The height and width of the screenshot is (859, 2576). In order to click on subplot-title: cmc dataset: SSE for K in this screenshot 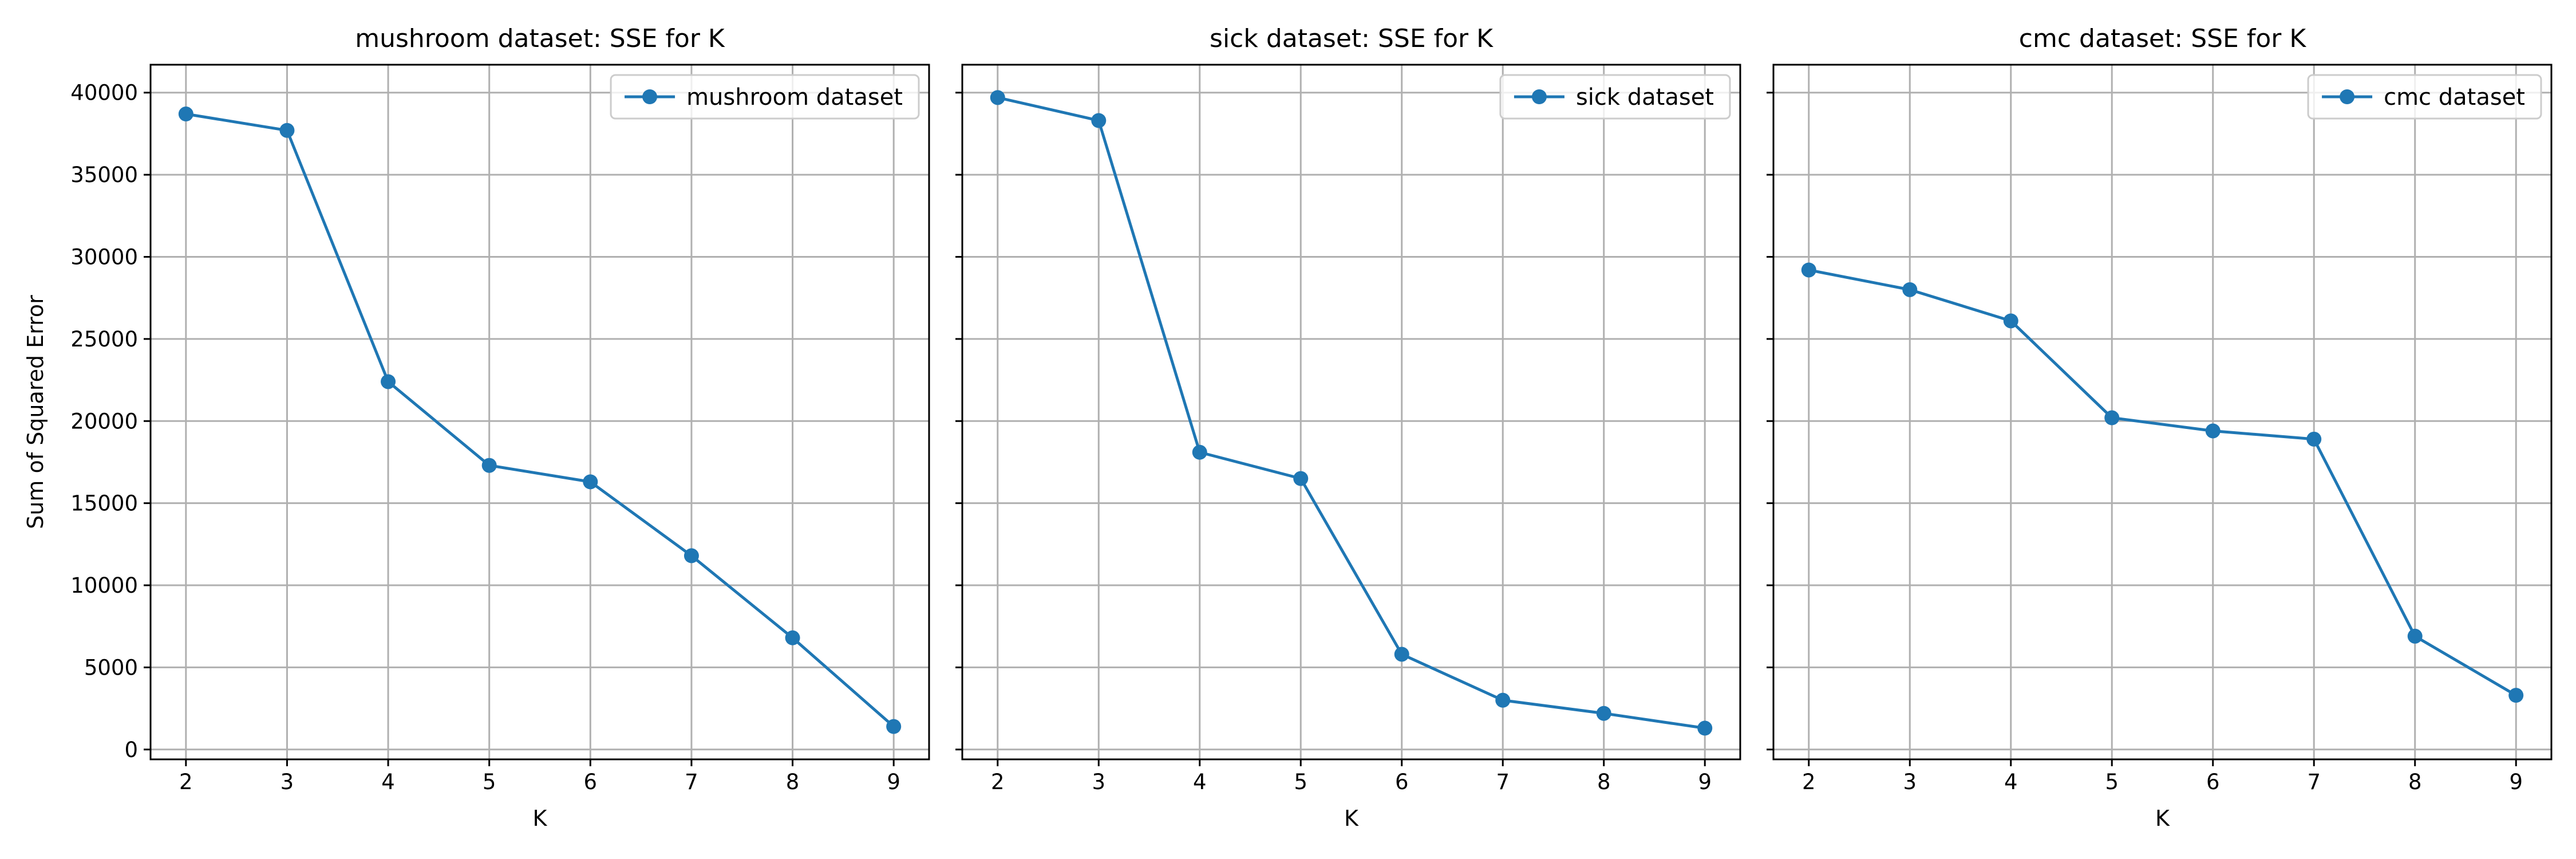, I will do `click(2163, 38)`.